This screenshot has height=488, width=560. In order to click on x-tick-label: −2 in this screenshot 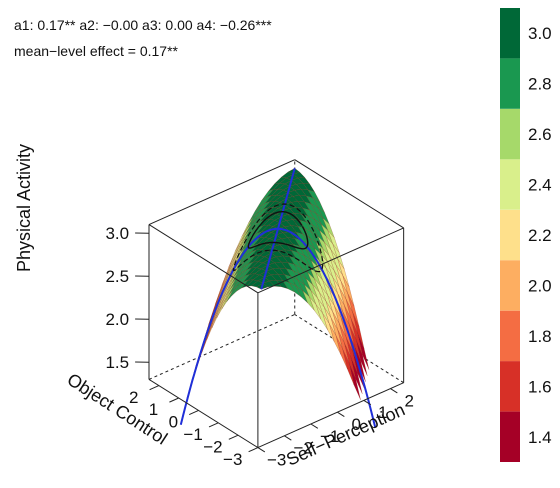, I will do `click(303, 448)`.